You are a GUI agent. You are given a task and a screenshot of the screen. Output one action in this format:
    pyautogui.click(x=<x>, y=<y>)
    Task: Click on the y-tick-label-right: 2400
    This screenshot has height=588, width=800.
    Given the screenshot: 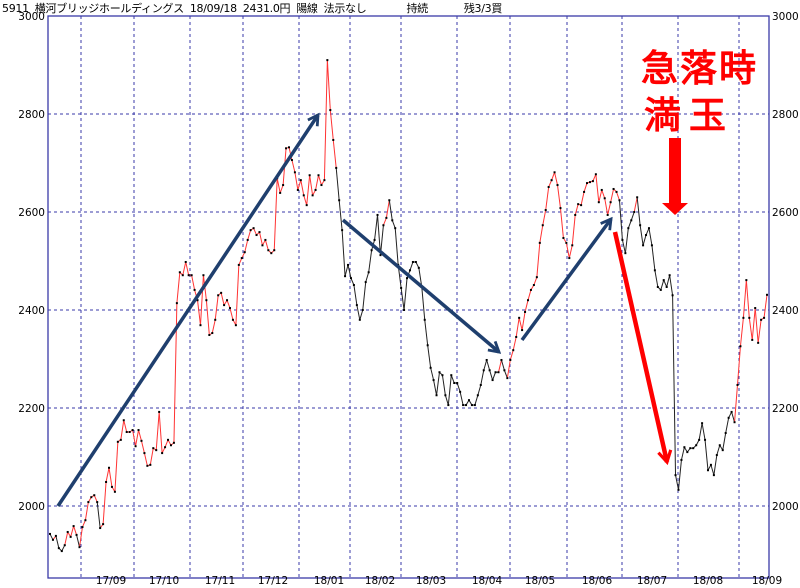 What is the action you would take?
    pyautogui.click(x=785, y=311)
    